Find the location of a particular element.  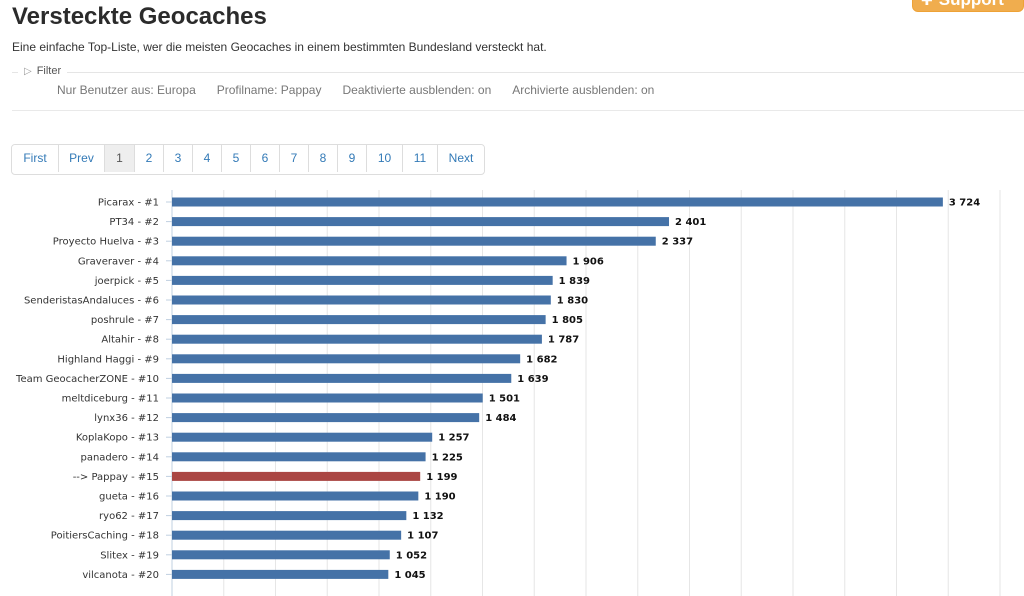

category-label: SenderistasAndaluces - #6 is located at coordinates (91, 301).